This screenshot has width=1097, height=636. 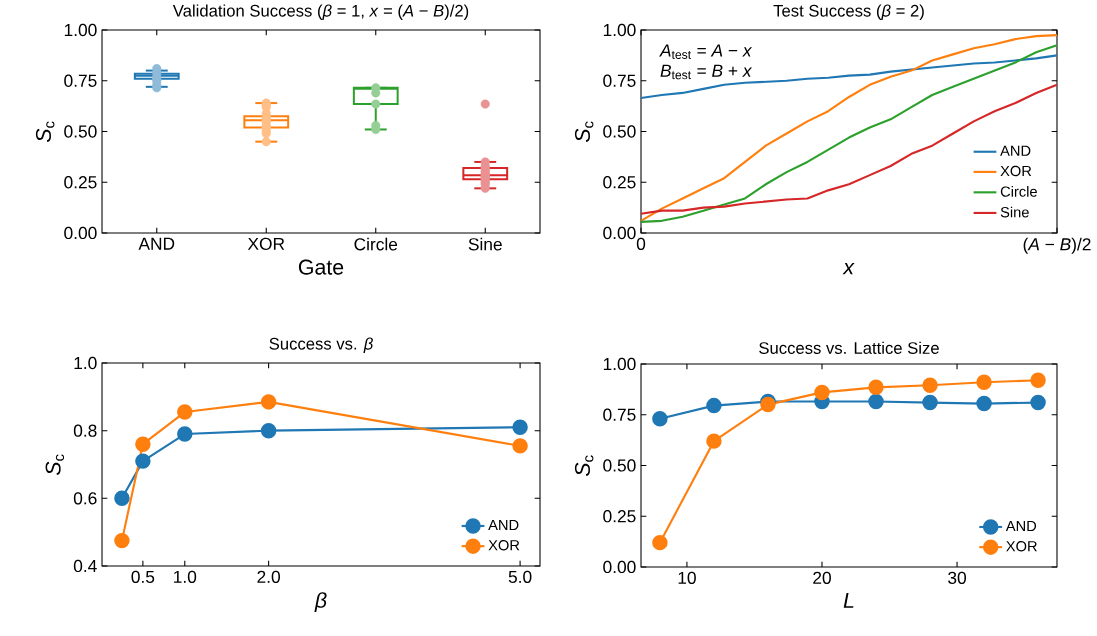 What do you see at coordinates (1057, 245) in the screenshot?
I see `x-tick-label: (A − B)/2` at bounding box center [1057, 245].